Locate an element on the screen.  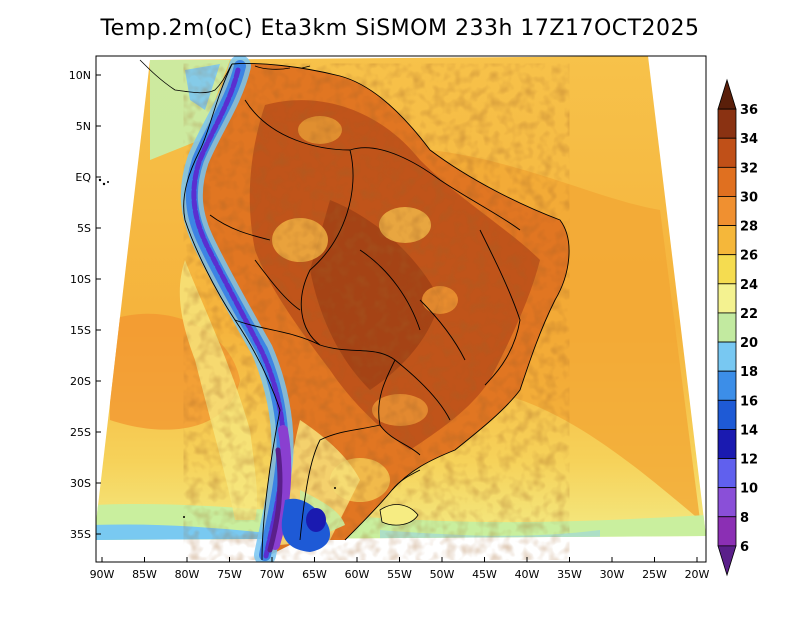
lon-tick-label: 80W is located at coordinates (187, 574).